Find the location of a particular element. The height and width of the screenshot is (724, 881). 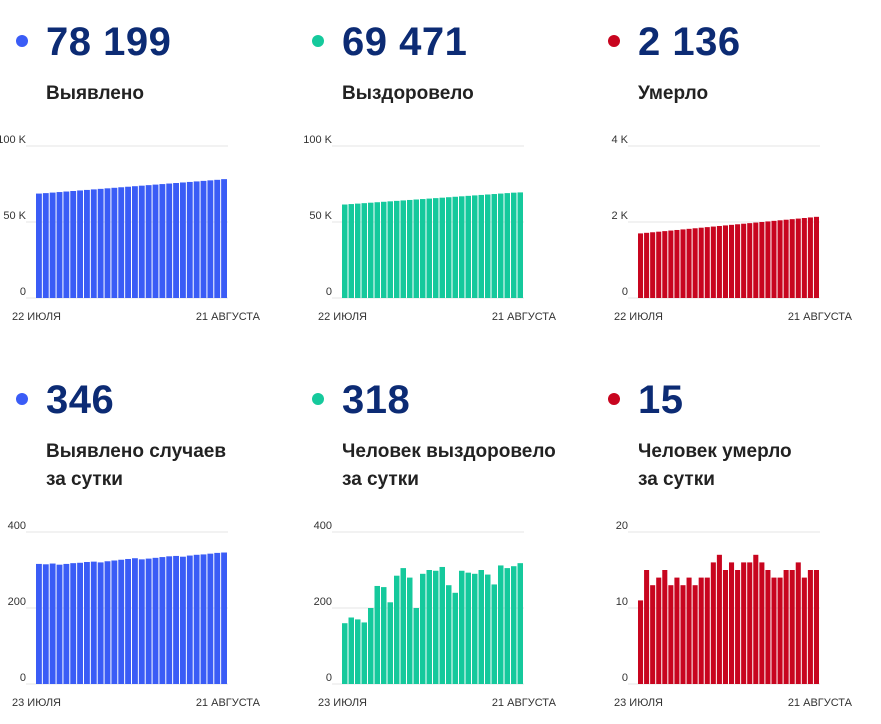

y-tick-label: 2 K is located at coordinates (619, 216).